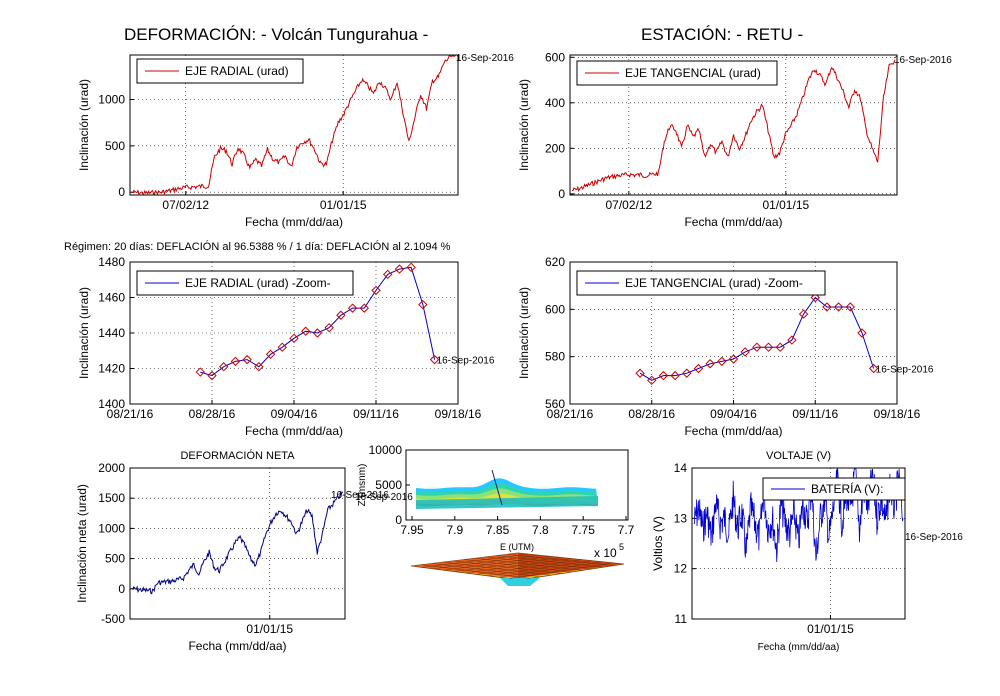  Describe the element at coordinates (454, 530) in the screenshot. I see `tick-label-x: 7.9` at that location.